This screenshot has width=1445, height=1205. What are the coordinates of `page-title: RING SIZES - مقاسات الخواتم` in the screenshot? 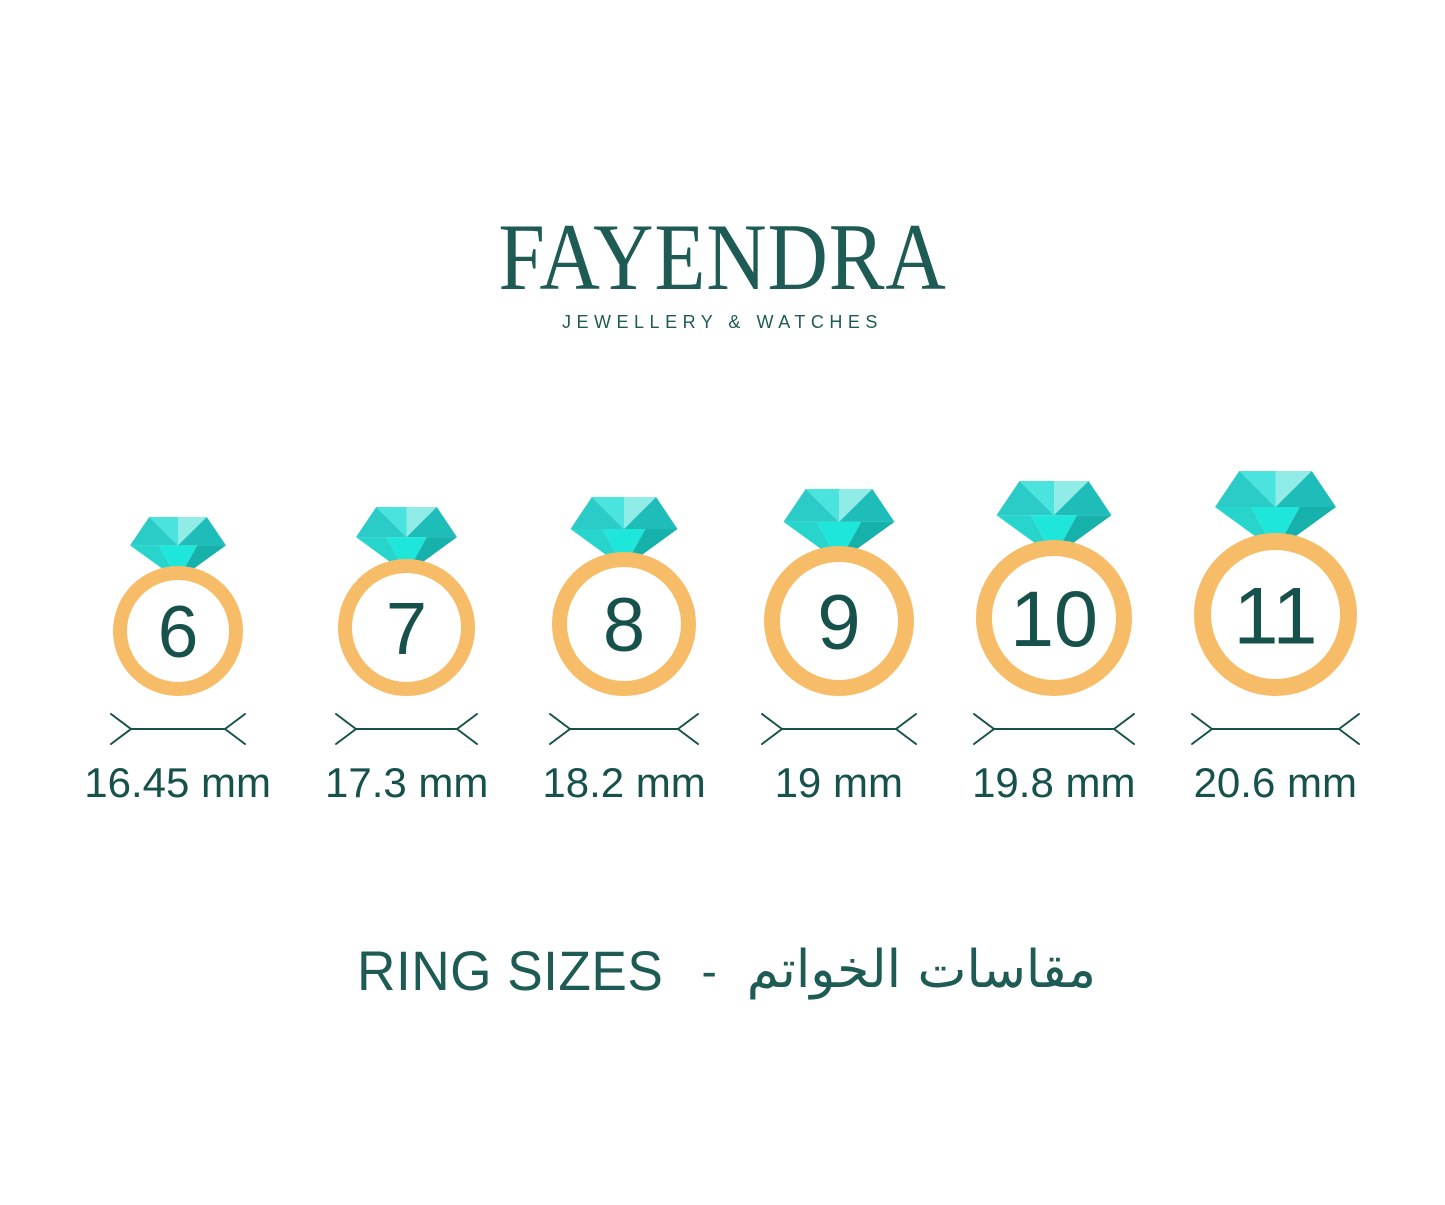 It's located at (722, 970).